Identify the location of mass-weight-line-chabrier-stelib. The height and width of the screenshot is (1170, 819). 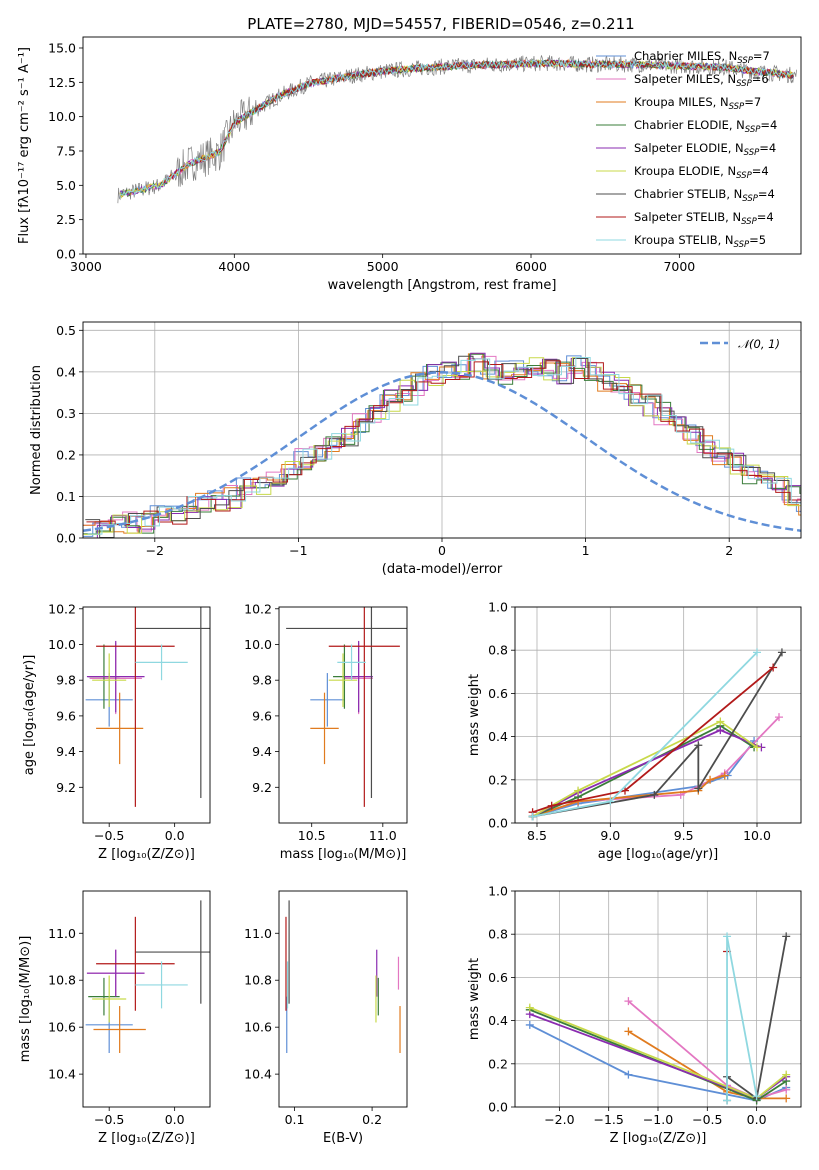
(657, 734).